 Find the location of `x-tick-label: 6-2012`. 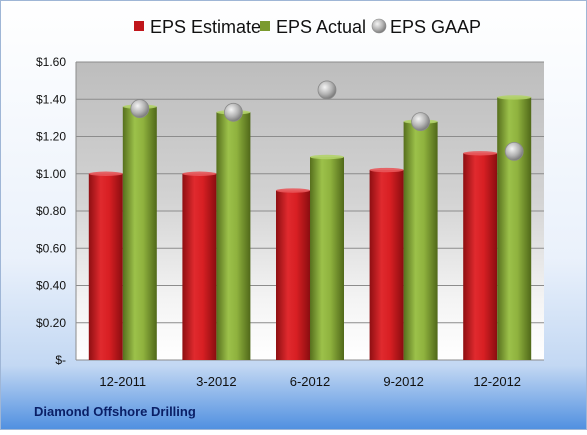

x-tick-label: 6-2012 is located at coordinates (310, 381).